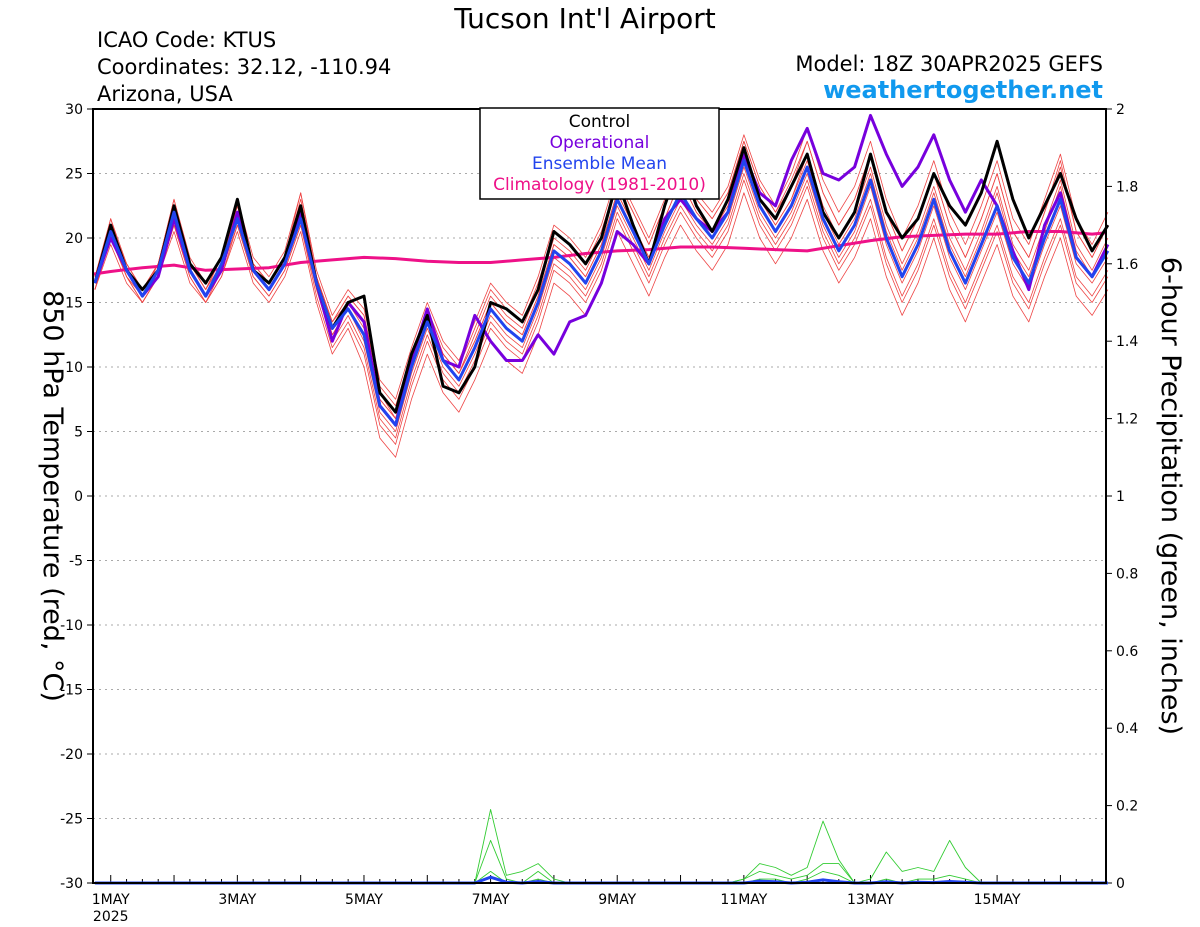  Describe the element at coordinates (244, 67) in the screenshot. I see `coordinates: Coordinates: 32.12, -110.94` at that location.